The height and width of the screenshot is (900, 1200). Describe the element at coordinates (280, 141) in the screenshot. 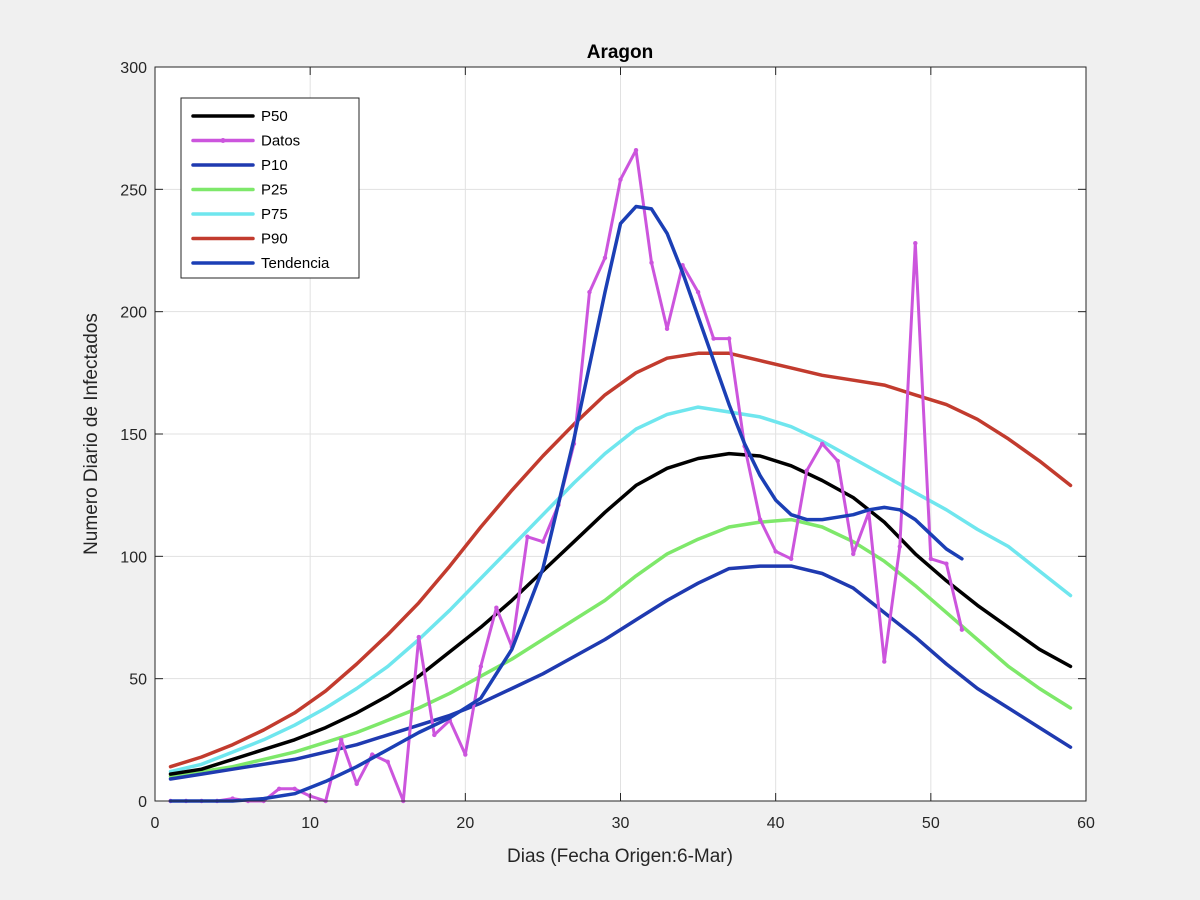

I see `legend-label-datos: Datos` at that location.